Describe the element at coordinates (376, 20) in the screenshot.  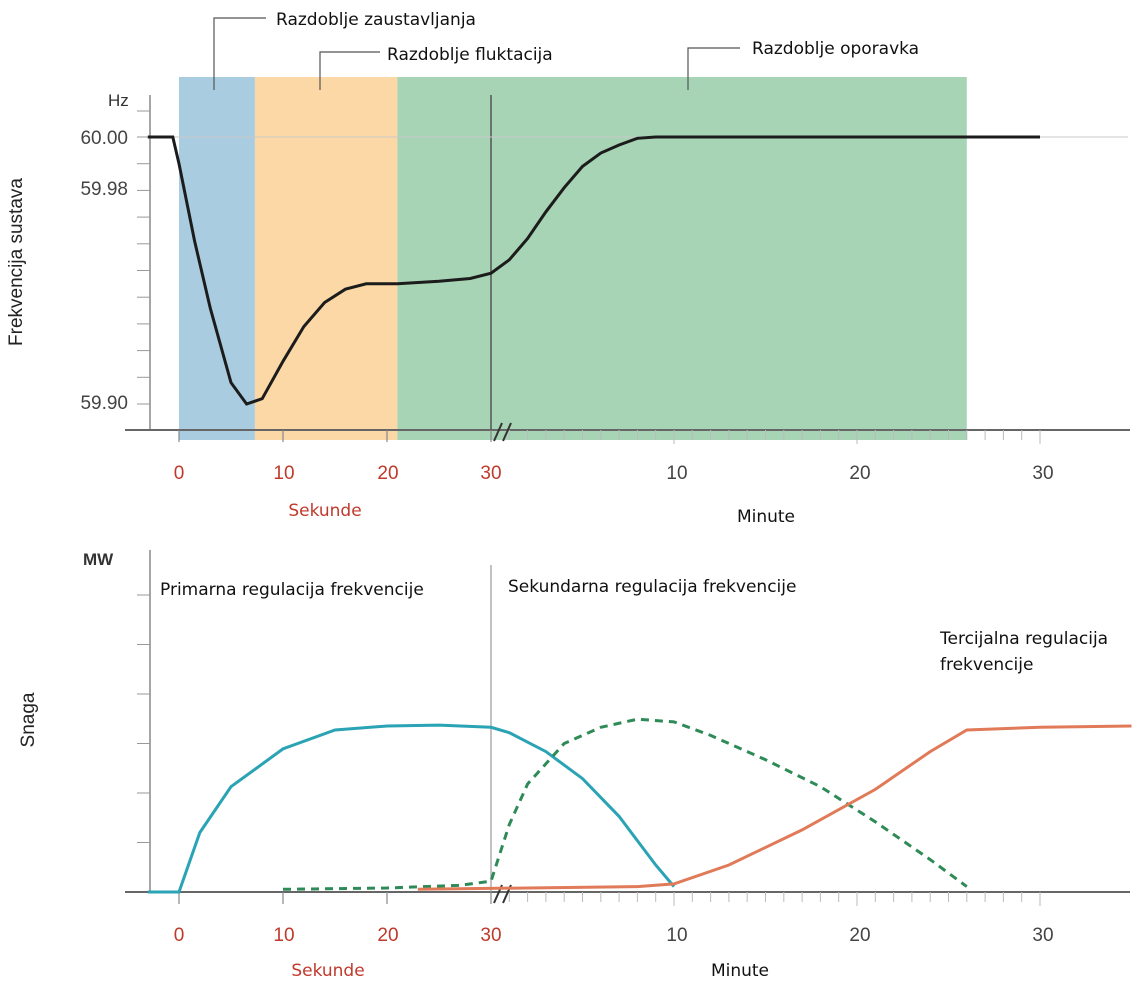
I see `period-label-stop: Razdoblje zaustavljanja` at that location.